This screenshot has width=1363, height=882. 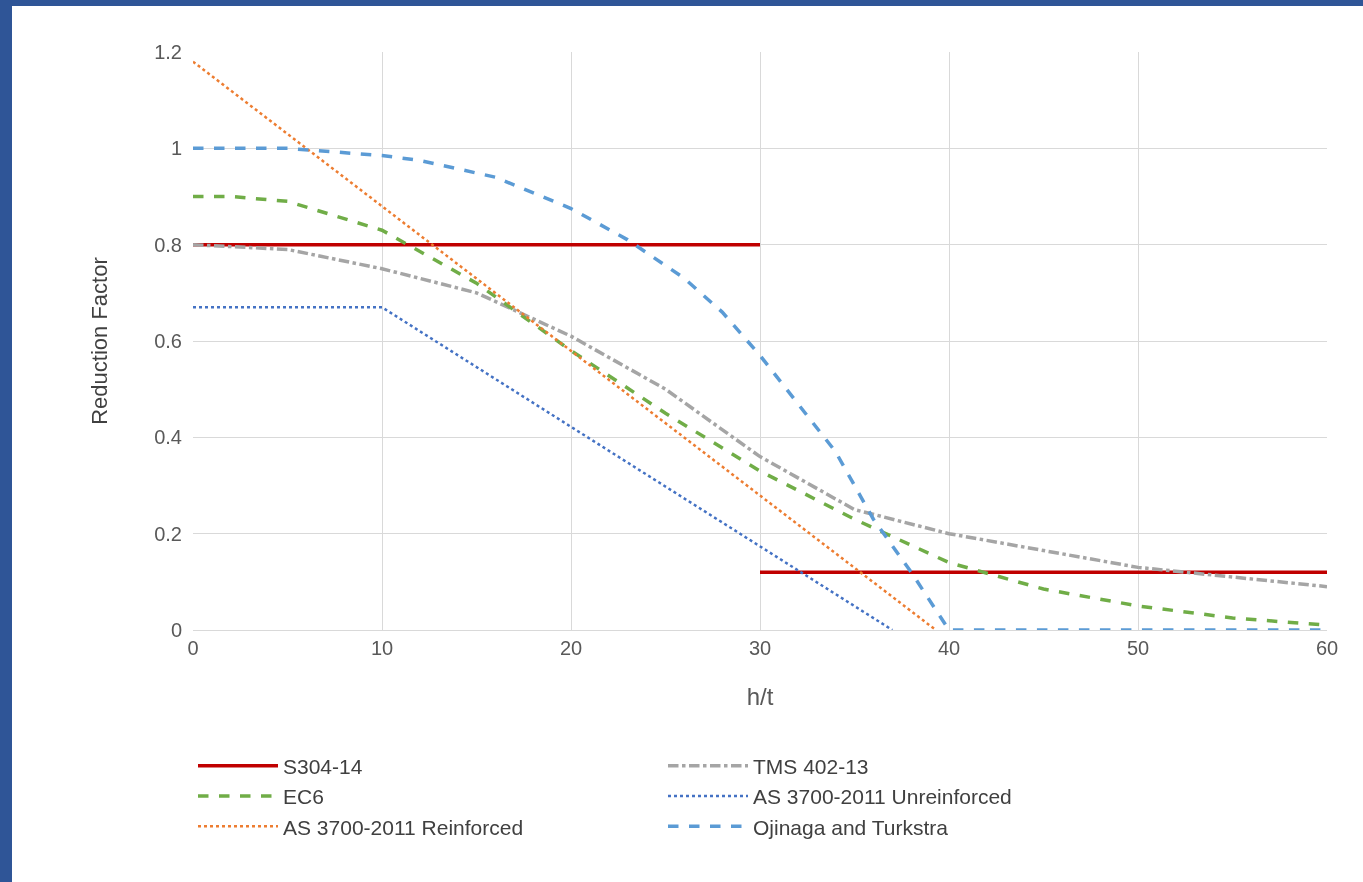 I want to click on legend-label: TMS 402-13, so click(x=811, y=766).